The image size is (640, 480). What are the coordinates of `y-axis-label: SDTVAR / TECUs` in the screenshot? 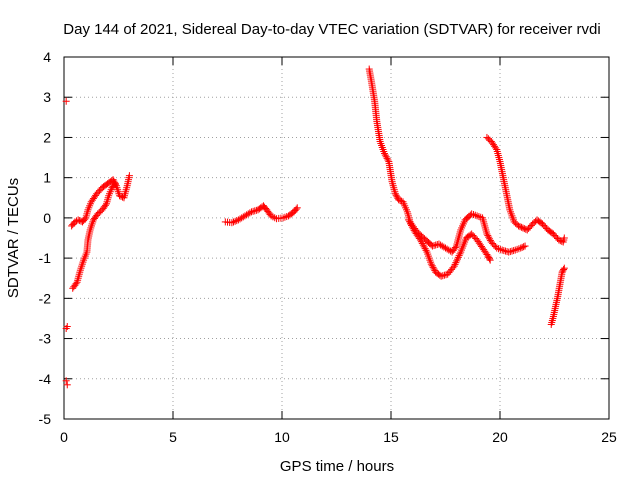 It's located at (13, 238).